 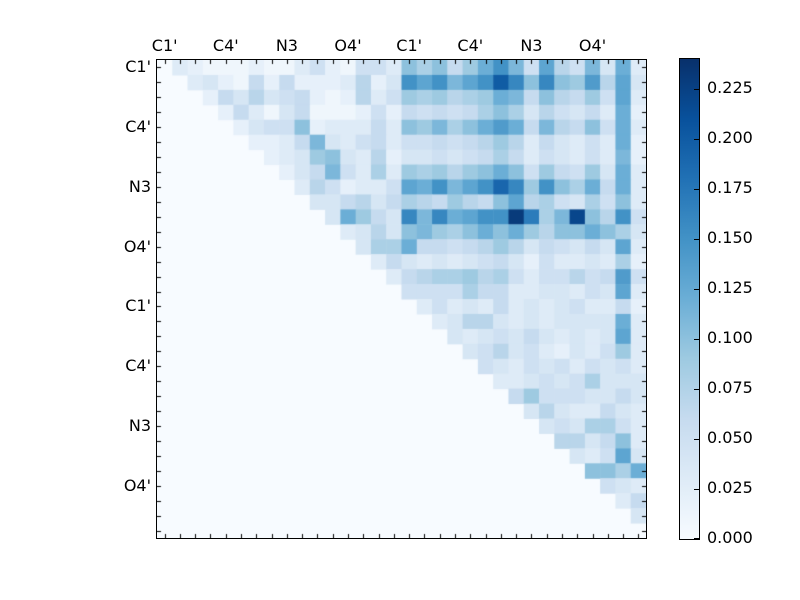 I want to click on colorbar-tick-label: 0.175, so click(x=730, y=187).